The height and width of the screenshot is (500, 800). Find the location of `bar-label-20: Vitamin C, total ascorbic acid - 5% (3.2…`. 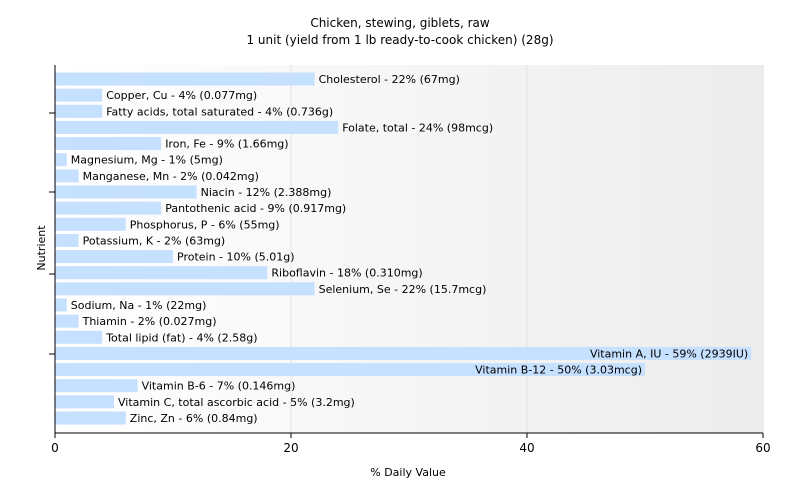

bar-label-20: Vitamin C, total ascorbic acid - 5% (3.2… is located at coordinates (236, 402).